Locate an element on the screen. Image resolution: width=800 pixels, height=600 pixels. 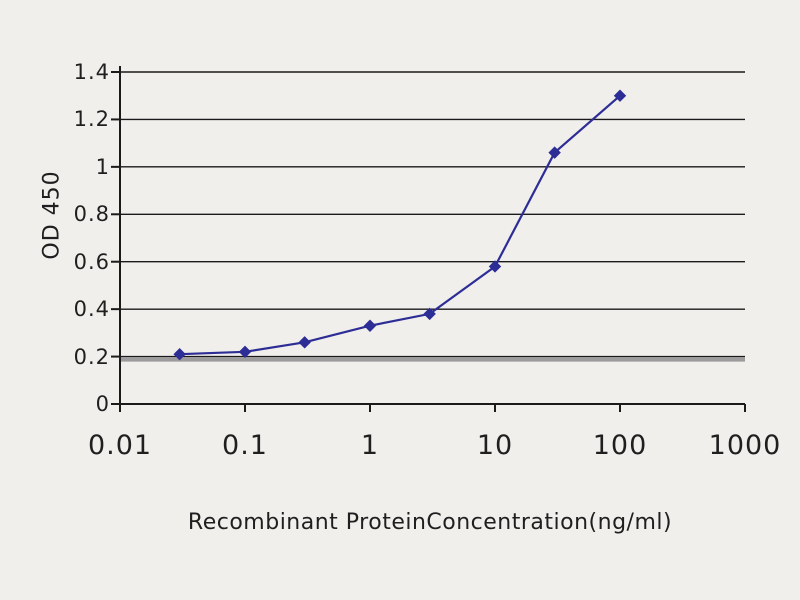
y-tick-label: 0 is located at coordinates (102, 404).